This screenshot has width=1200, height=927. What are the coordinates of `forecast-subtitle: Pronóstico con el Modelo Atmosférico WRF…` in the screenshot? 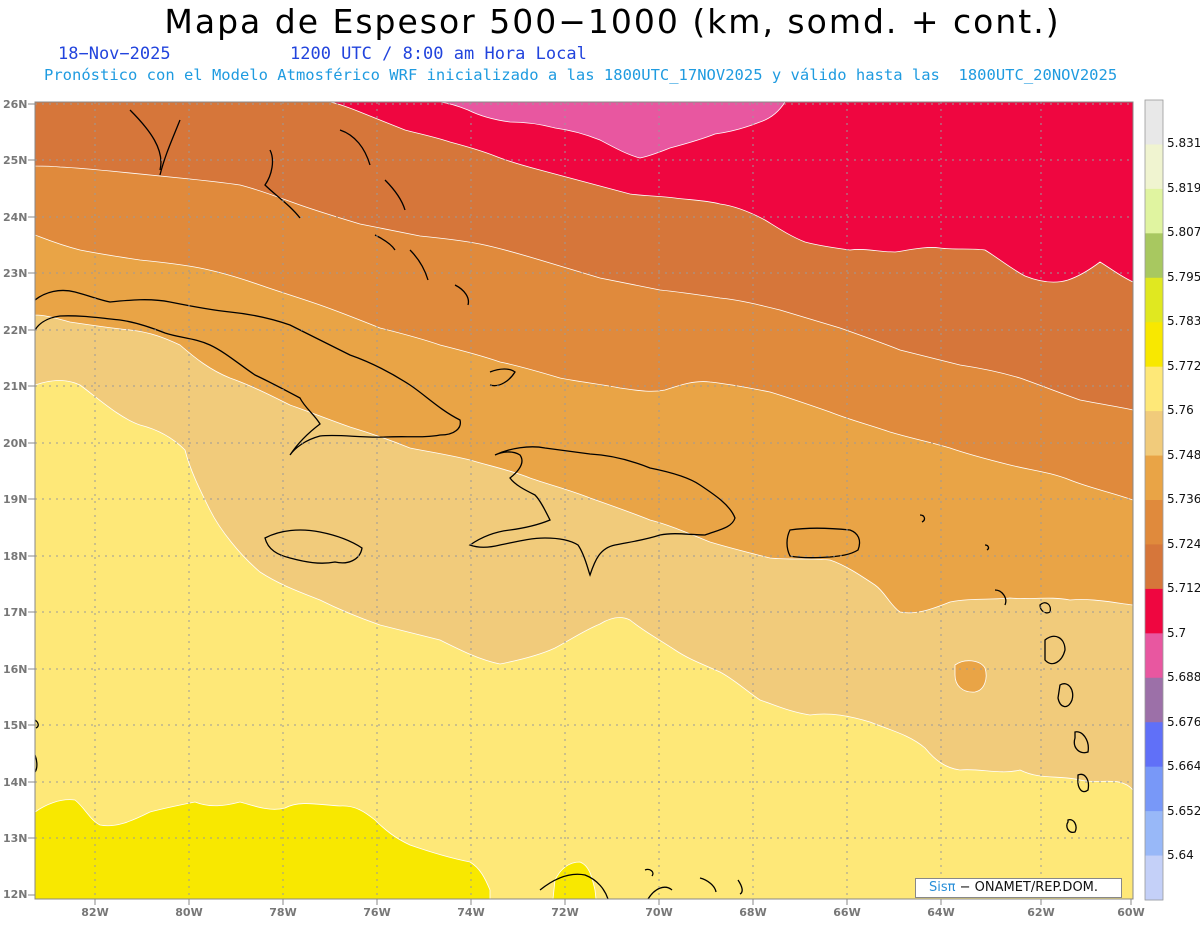 It's located at (581, 75).